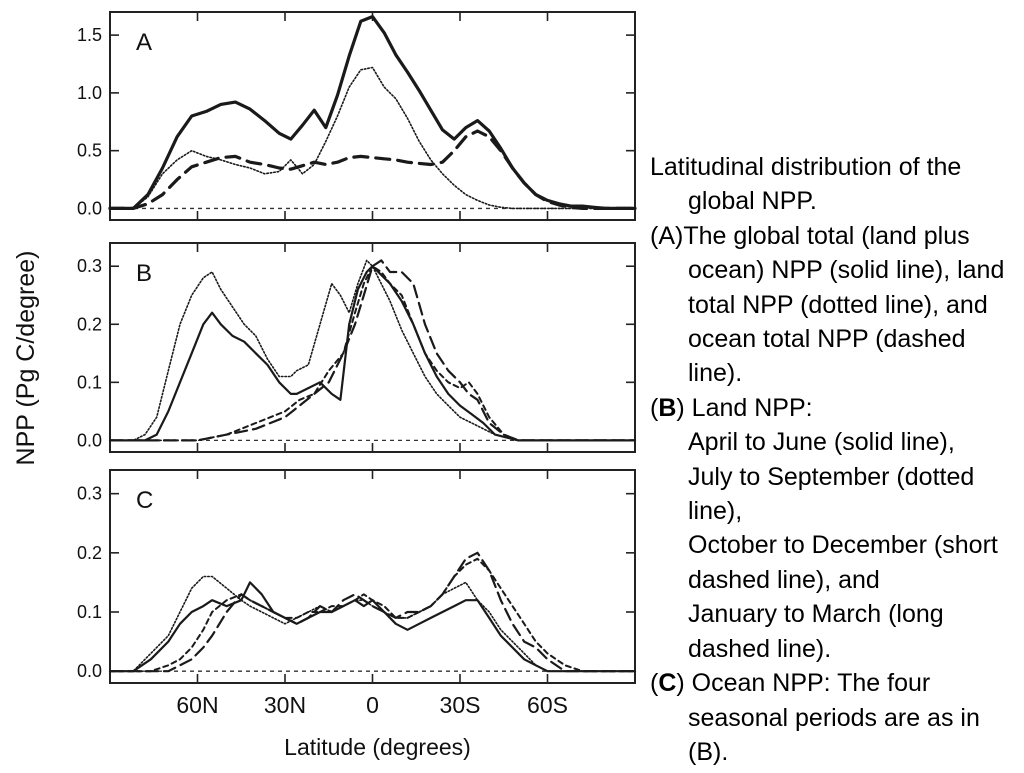 The image size is (1024, 773). What do you see at coordinates (89, 151) in the screenshot?
I see `y-tick-label: 0.5` at bounding box center [89, 151].